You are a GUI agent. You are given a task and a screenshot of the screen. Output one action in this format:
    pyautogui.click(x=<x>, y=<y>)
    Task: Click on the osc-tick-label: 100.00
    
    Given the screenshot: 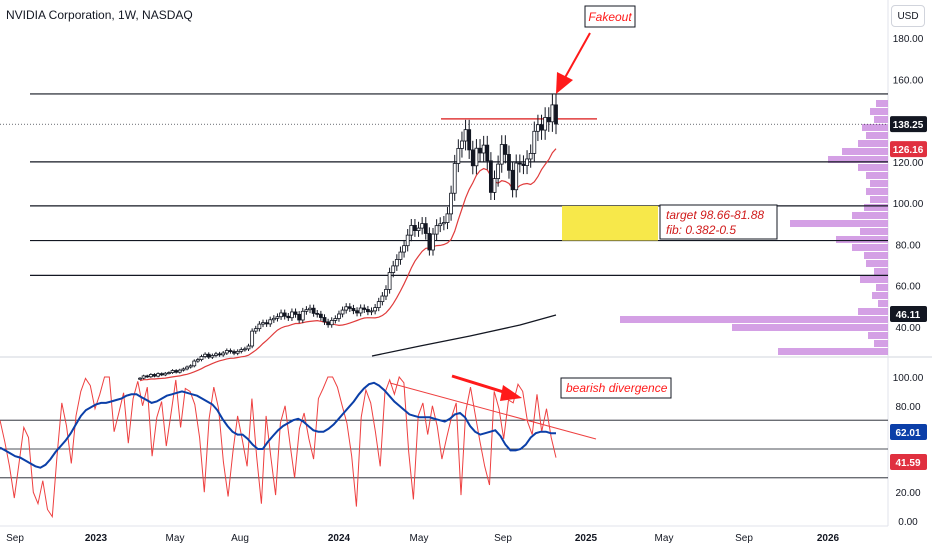 What is the action you would take?
    pyautogui.click(x=908, y=378)
    